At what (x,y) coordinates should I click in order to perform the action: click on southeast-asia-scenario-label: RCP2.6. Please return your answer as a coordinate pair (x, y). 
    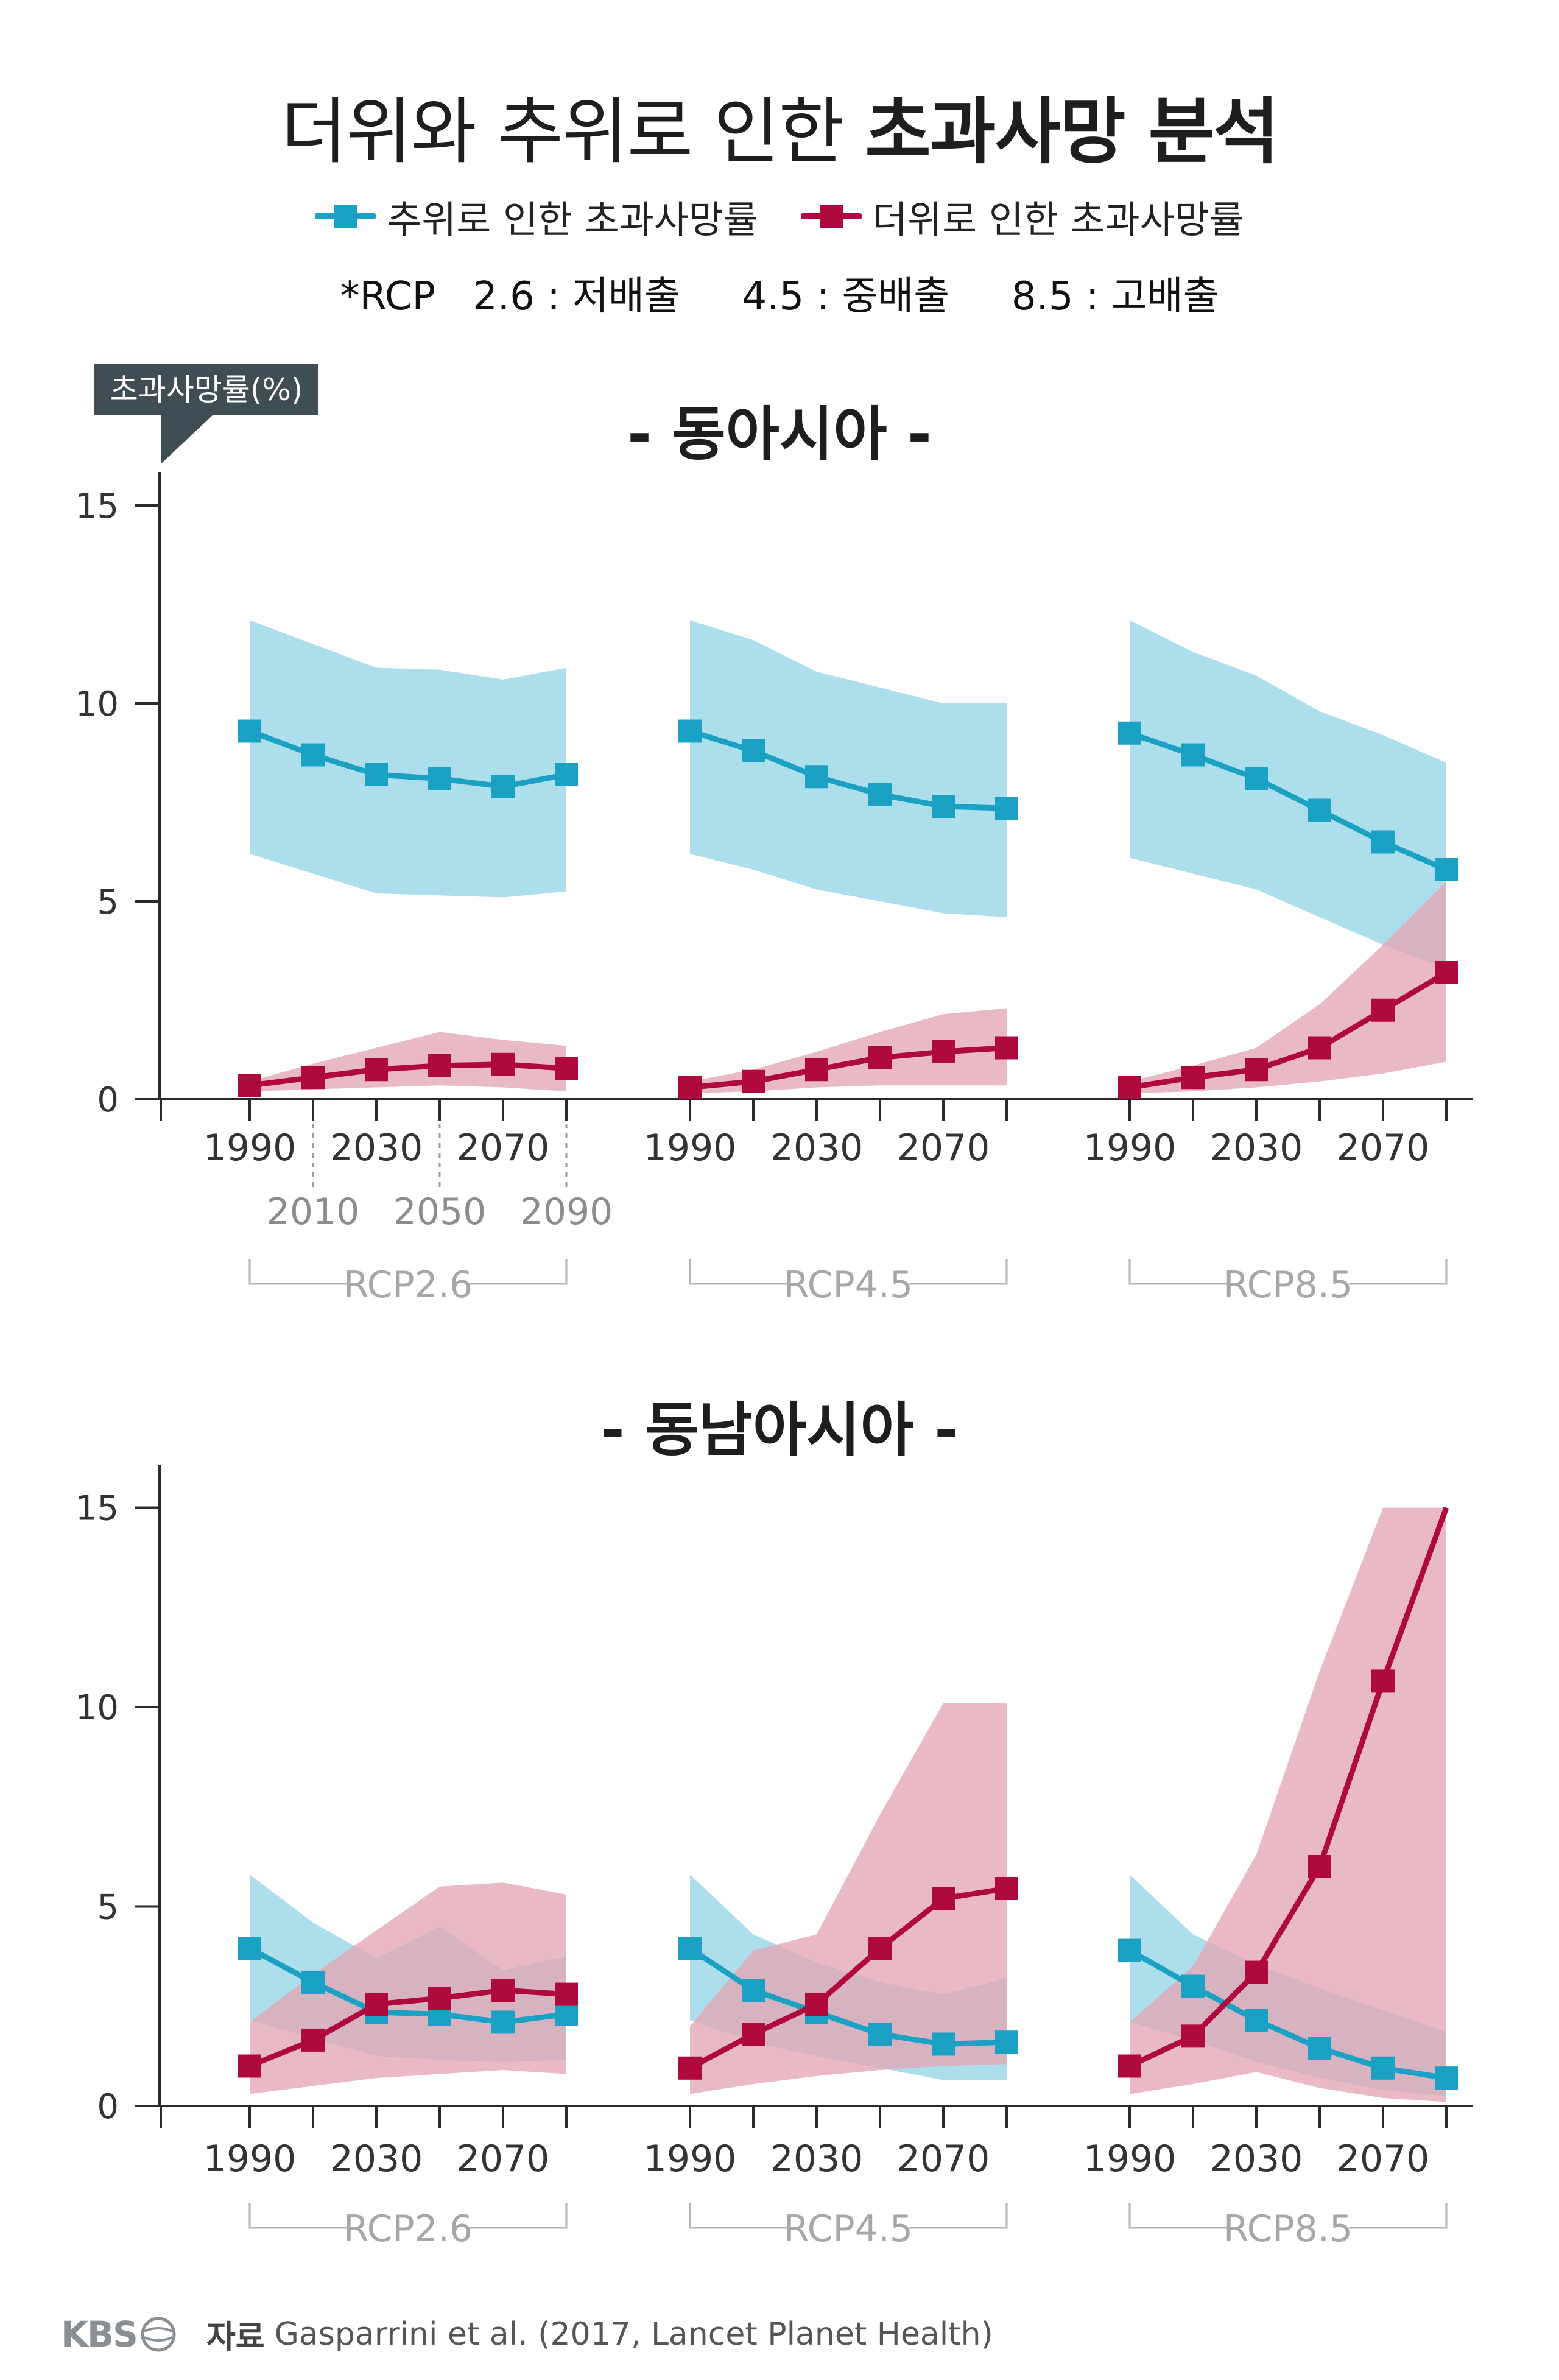
    Looking at the image, I should click on (408, 2229).